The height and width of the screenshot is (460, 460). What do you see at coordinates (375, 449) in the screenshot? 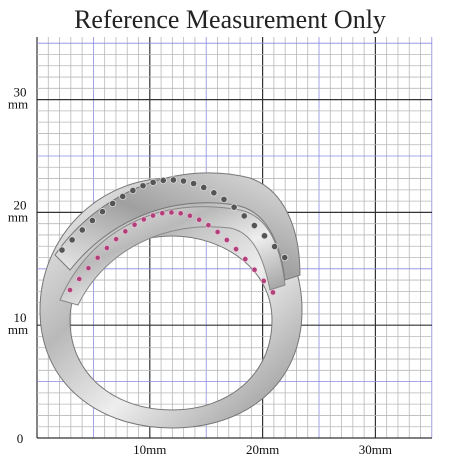
I see `x-label: 30mm` at bounding box center [375, 449].